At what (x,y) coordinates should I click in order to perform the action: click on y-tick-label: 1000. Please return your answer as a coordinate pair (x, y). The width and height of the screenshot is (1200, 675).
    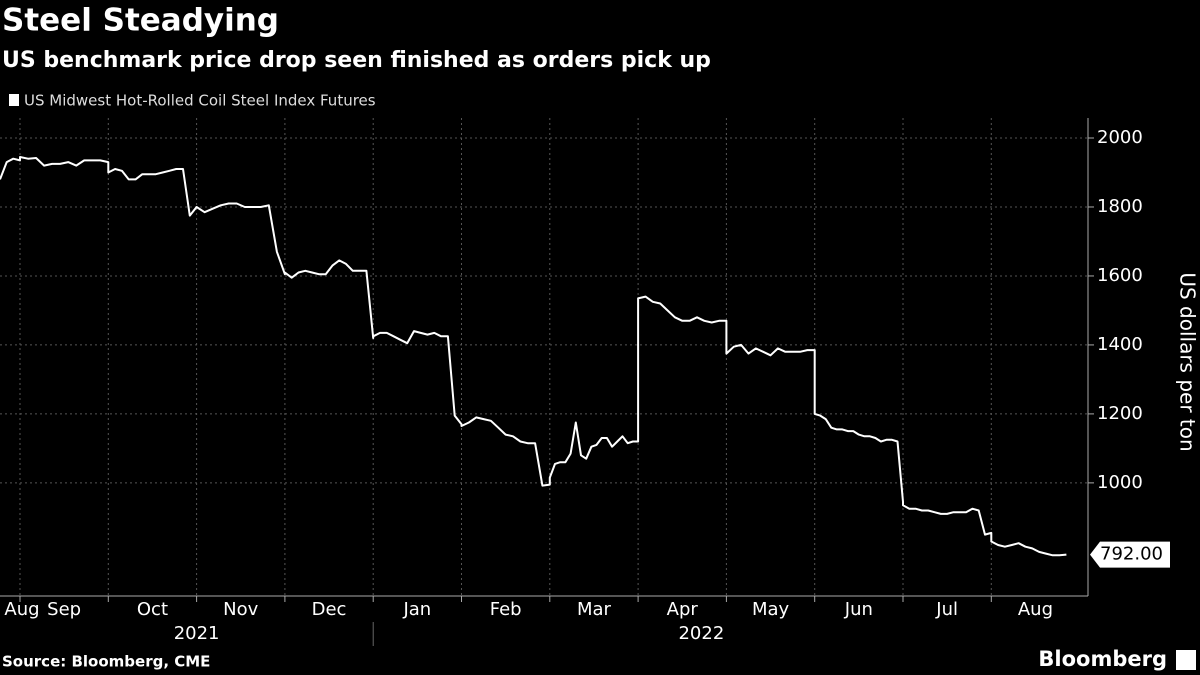
    Looking at the image, I should click on (1120, 482).